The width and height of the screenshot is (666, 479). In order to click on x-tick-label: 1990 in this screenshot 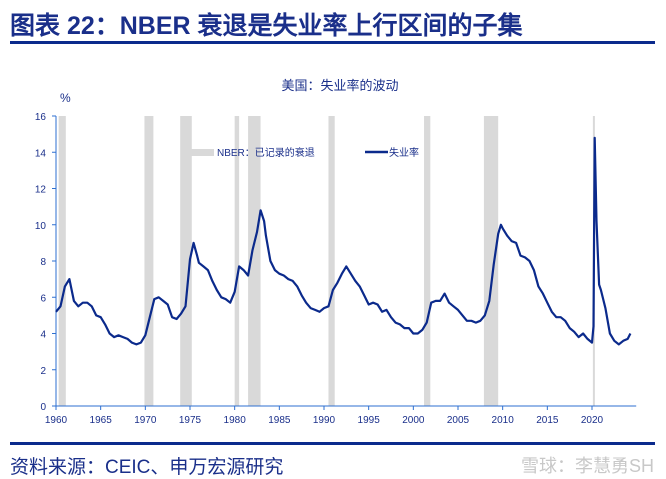, I will do `click(324, 420)`.